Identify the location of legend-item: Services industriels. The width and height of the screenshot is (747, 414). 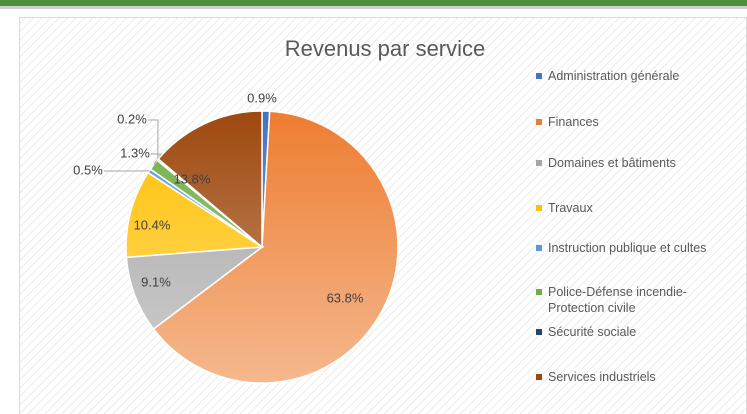
(636, 377).